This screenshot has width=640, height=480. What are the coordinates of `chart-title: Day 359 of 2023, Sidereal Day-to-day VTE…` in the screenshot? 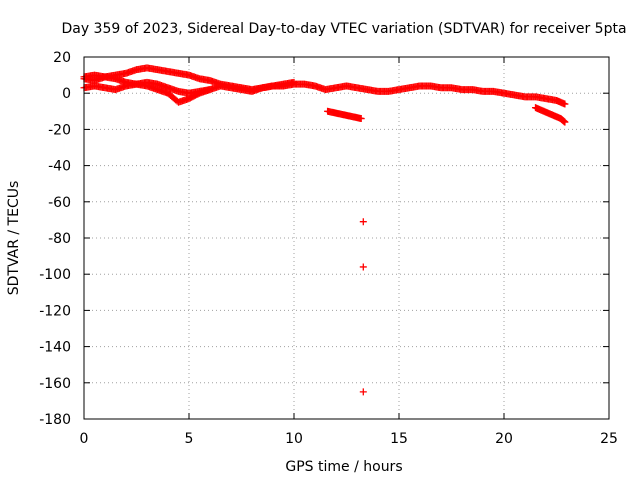 It's located at (343, 29).